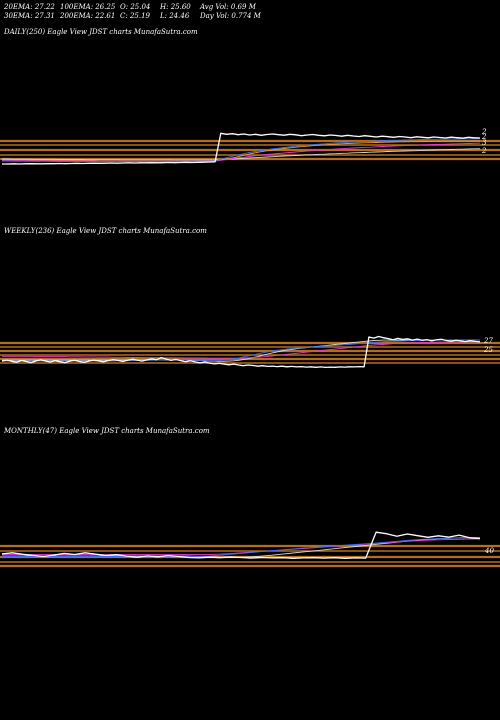 The height and width of the screenshot is (720, 500). I want to click on header-col1: 20EMA: 27.22 30EMA: 27.31, so click(29, 11).